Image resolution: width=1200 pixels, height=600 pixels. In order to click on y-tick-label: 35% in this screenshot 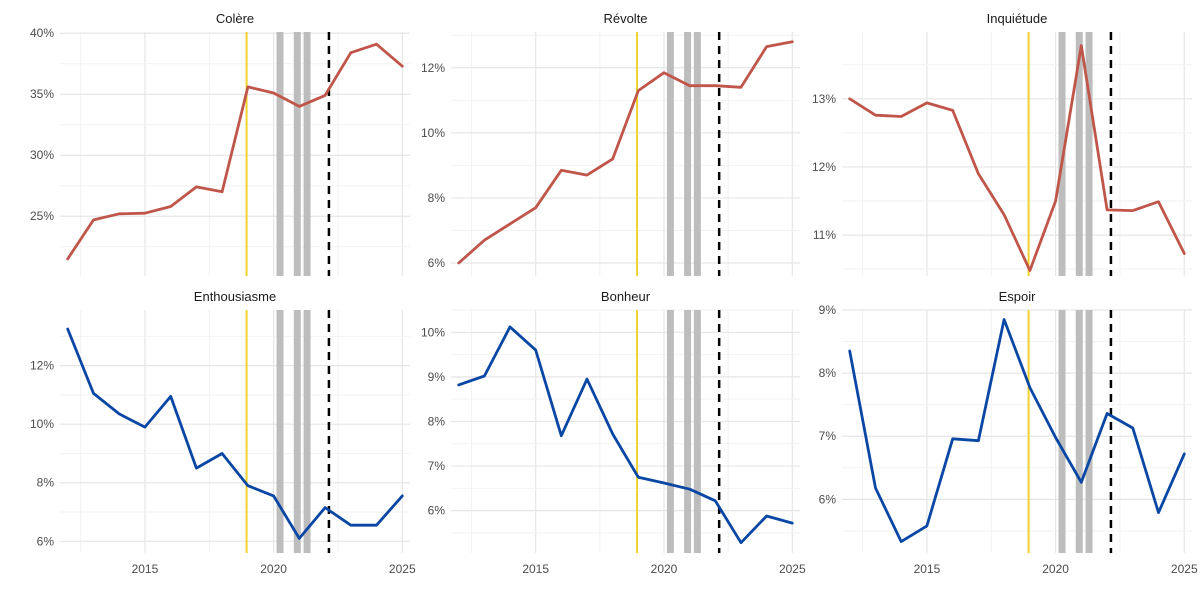, I will do `click(42, 94)`.